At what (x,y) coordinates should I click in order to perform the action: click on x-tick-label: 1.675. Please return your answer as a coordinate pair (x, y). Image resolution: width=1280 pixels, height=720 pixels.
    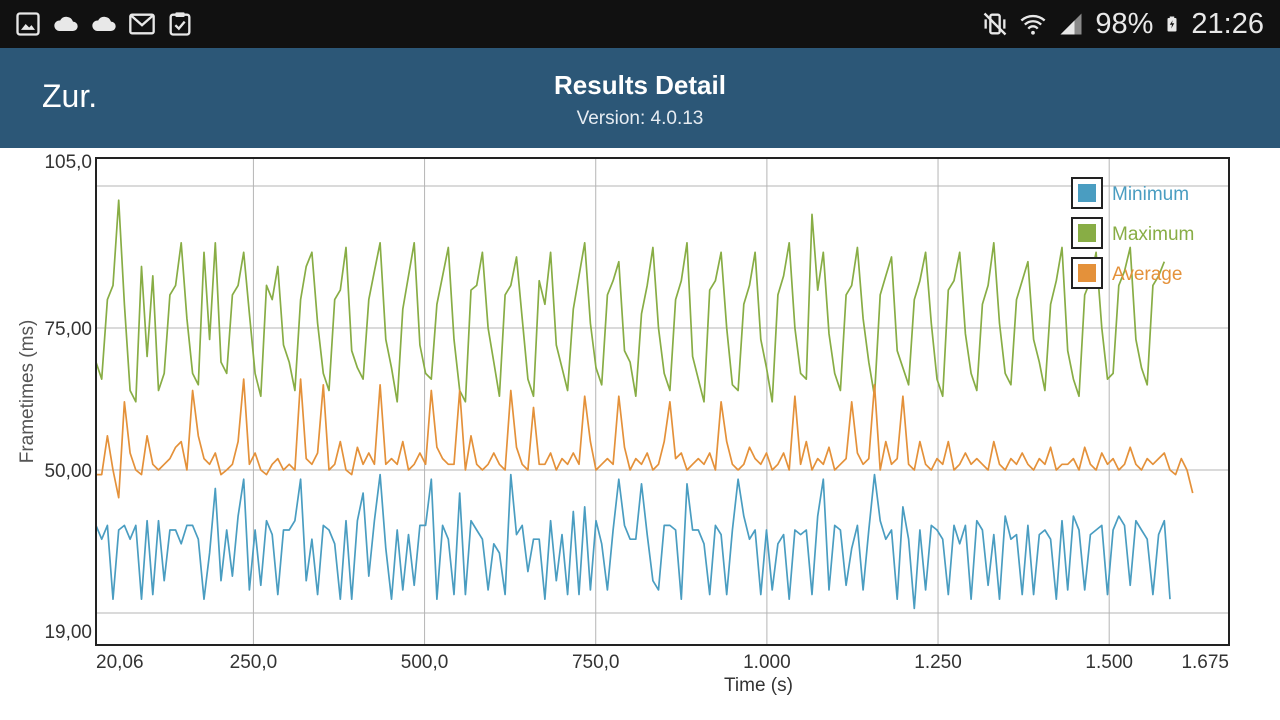
    Looking at the image, I should click on (1205, 662).